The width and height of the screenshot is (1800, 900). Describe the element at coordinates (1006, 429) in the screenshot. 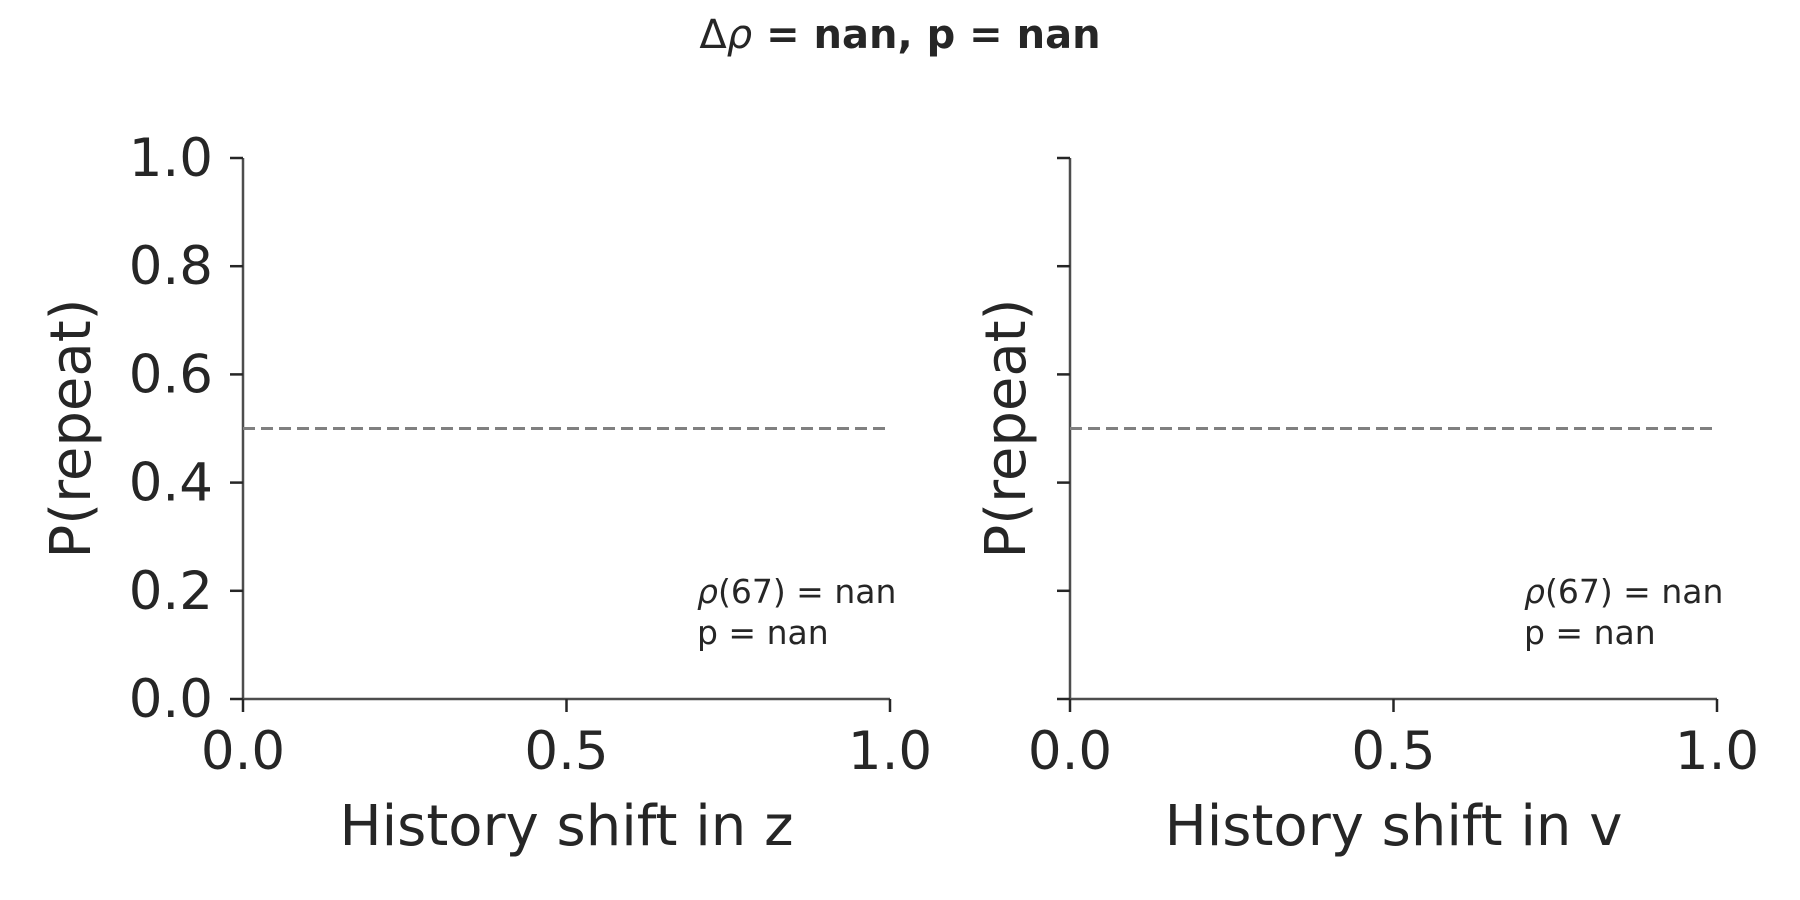

I see `y-axis-label-2: P(repeat)` at that location.